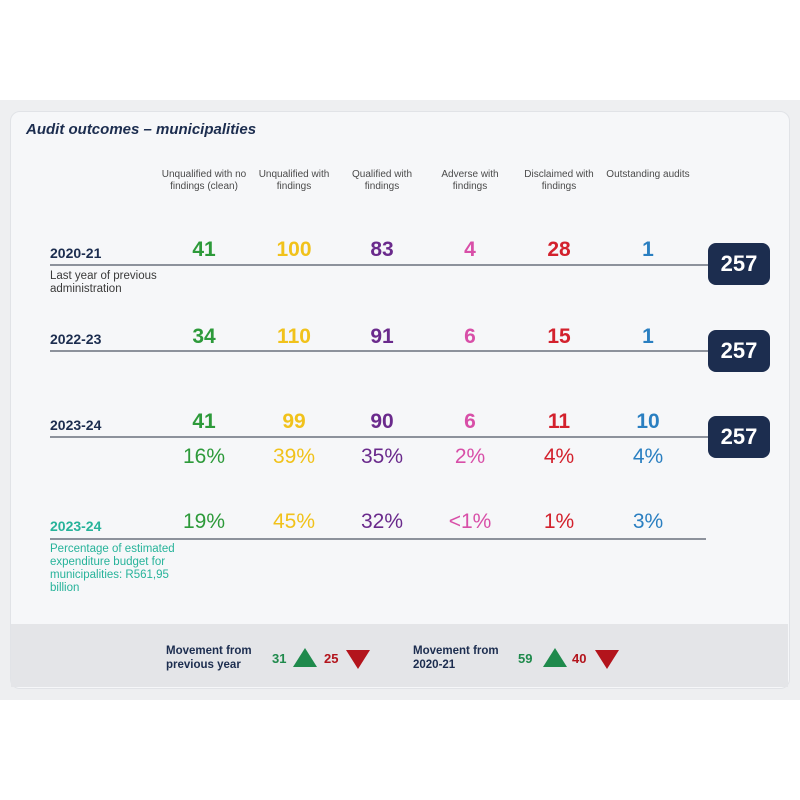 This screenshot has height=800, width=800. Describe the element at coordinates (204, 336) in the screenshot. I see `value-2022-23-col0: 34` at that location.